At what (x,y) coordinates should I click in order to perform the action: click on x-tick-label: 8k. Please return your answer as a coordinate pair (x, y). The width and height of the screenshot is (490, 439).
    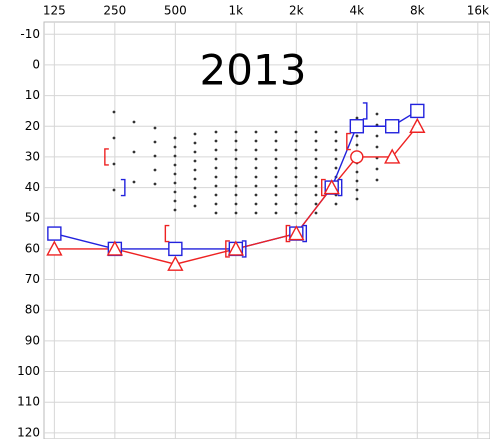
    Looking at the image, I should click on (417, 11).